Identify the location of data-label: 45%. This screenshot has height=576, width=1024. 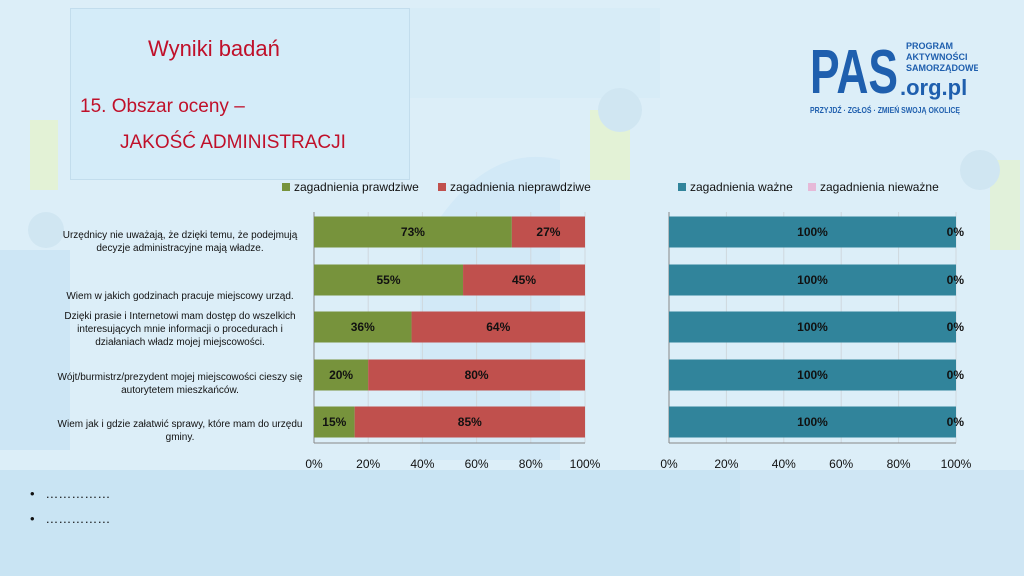
(524, 280).